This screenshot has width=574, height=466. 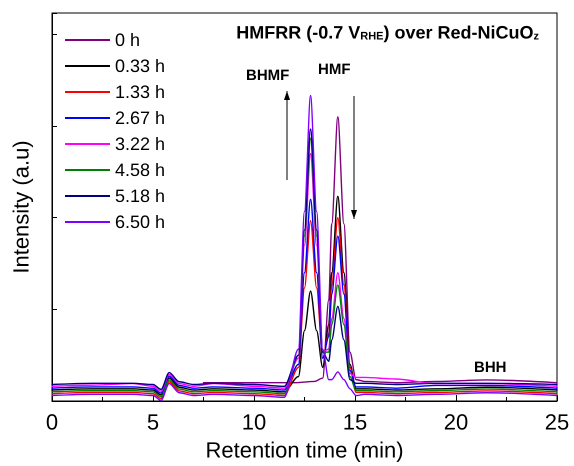 What do you see at coordinates (140, 196) in the screenshot?
I see `legend-label: 5.18 h` at bounding box center [140, 196].